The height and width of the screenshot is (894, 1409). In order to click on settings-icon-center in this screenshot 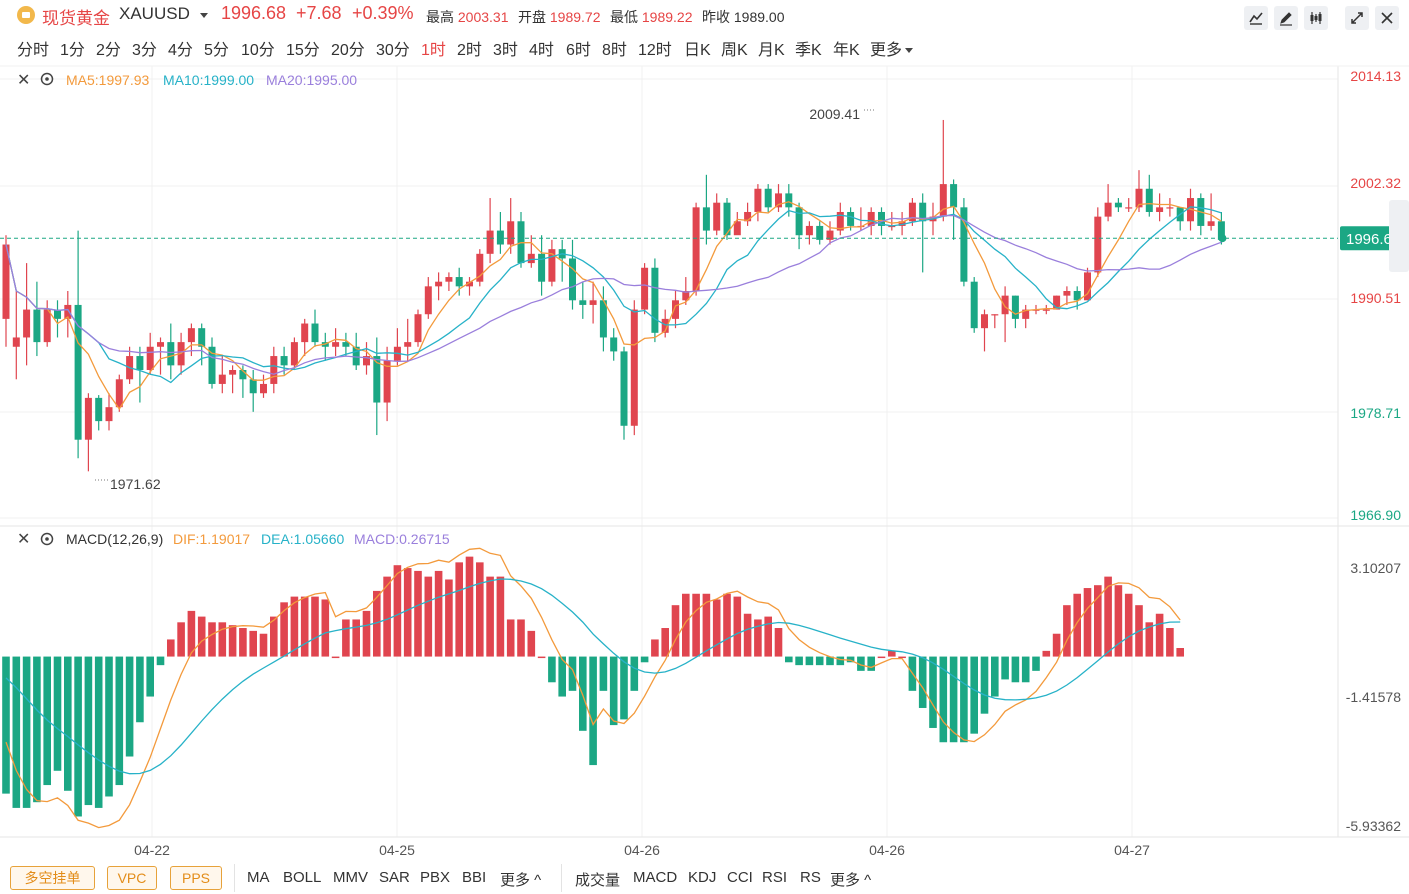, I will do `click(47, 79)`.